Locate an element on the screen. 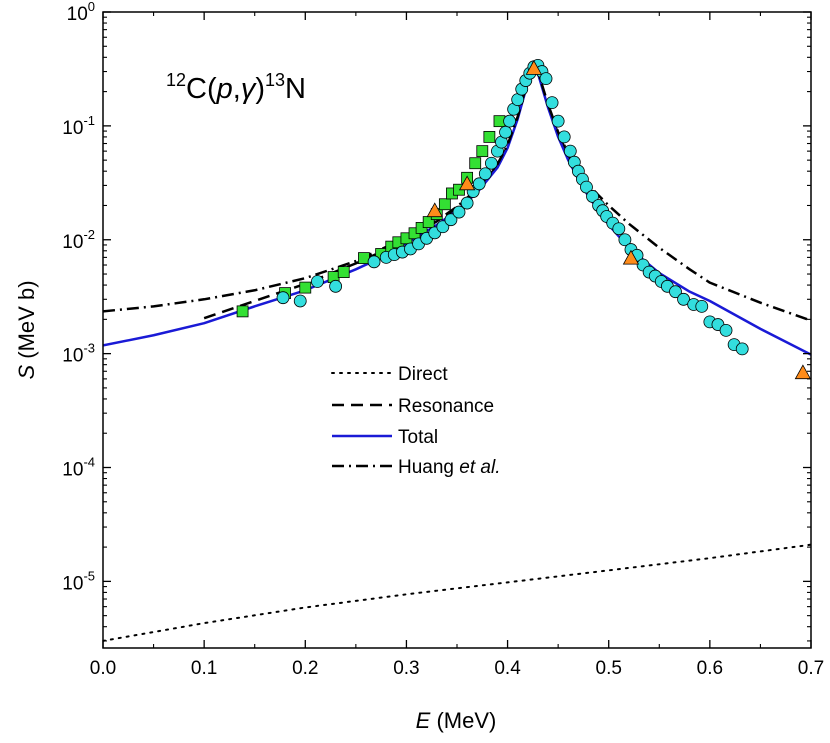 The height and width of the screenshot is (743, 830). y-tick-label: 10⁰ is located at coordinates (81, 12).